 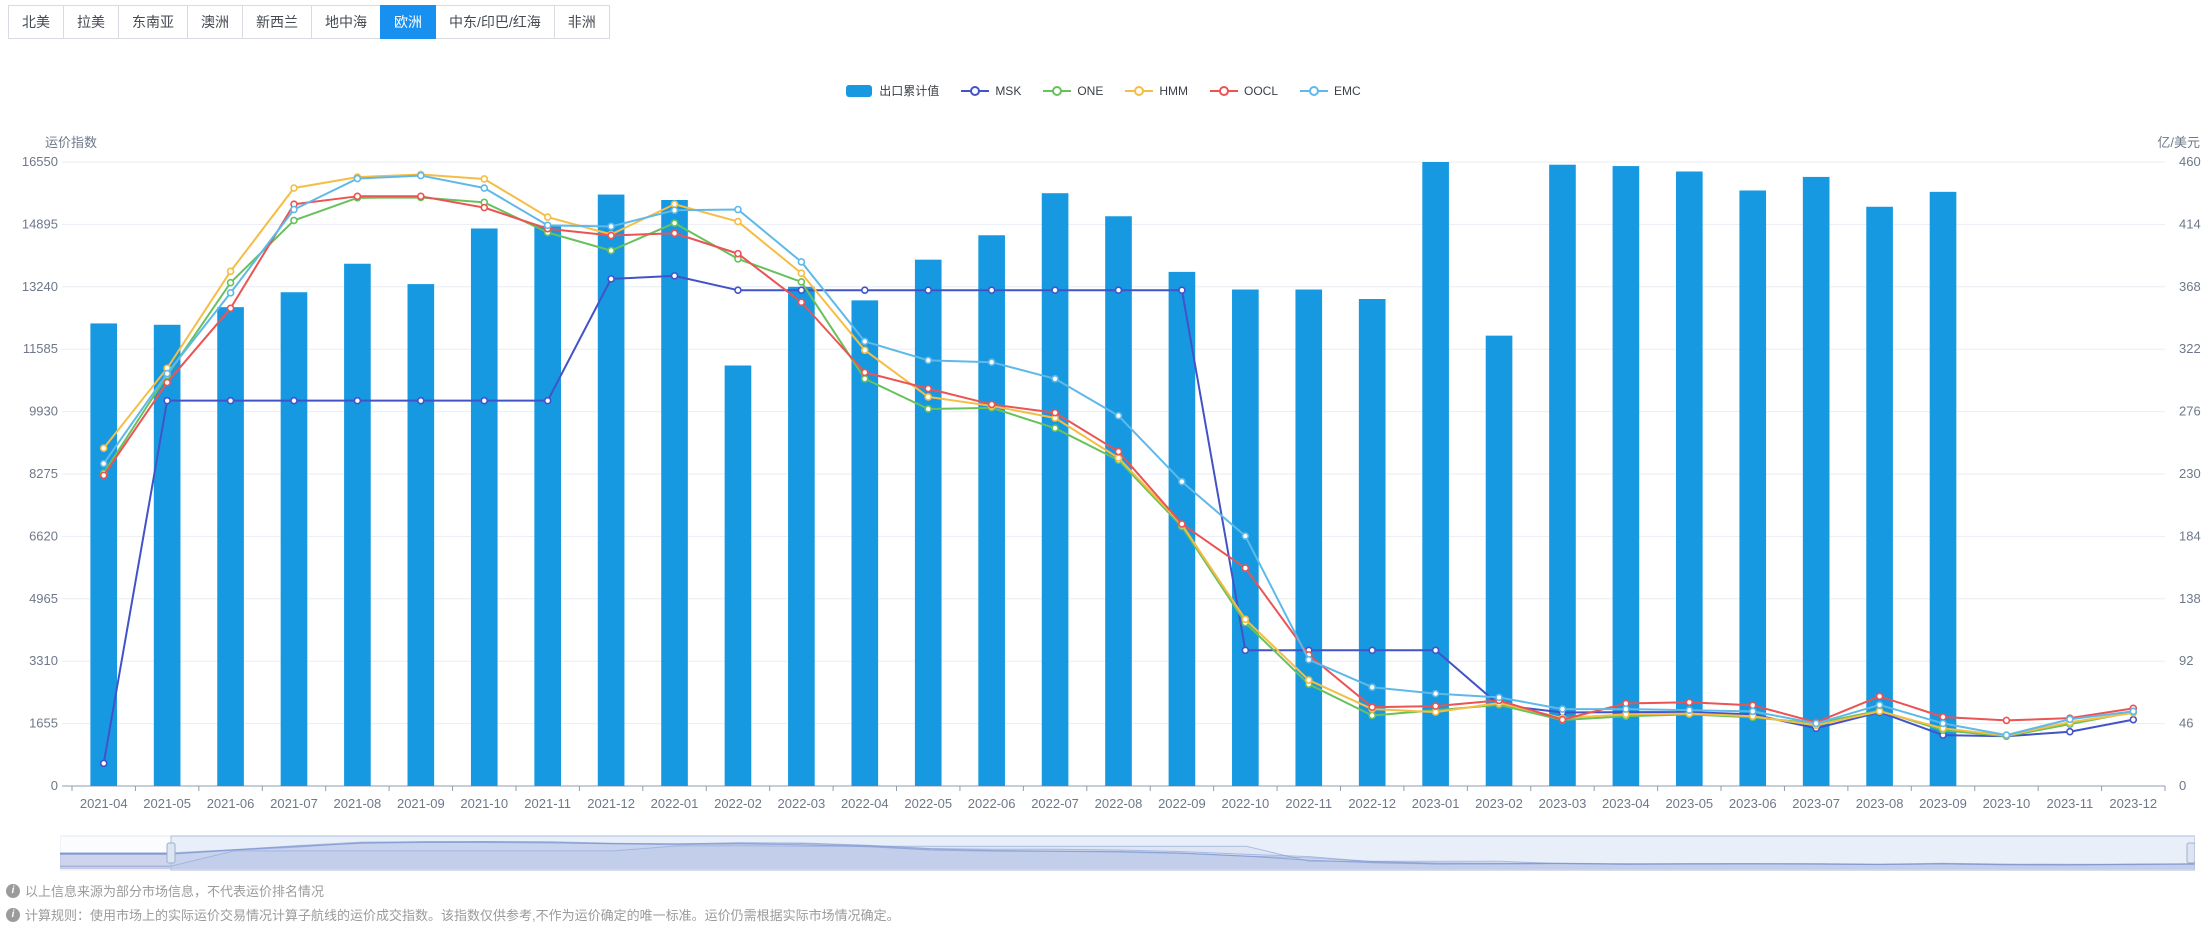 I want to click on tab-北美: 北美, so click(x=36, y=22).